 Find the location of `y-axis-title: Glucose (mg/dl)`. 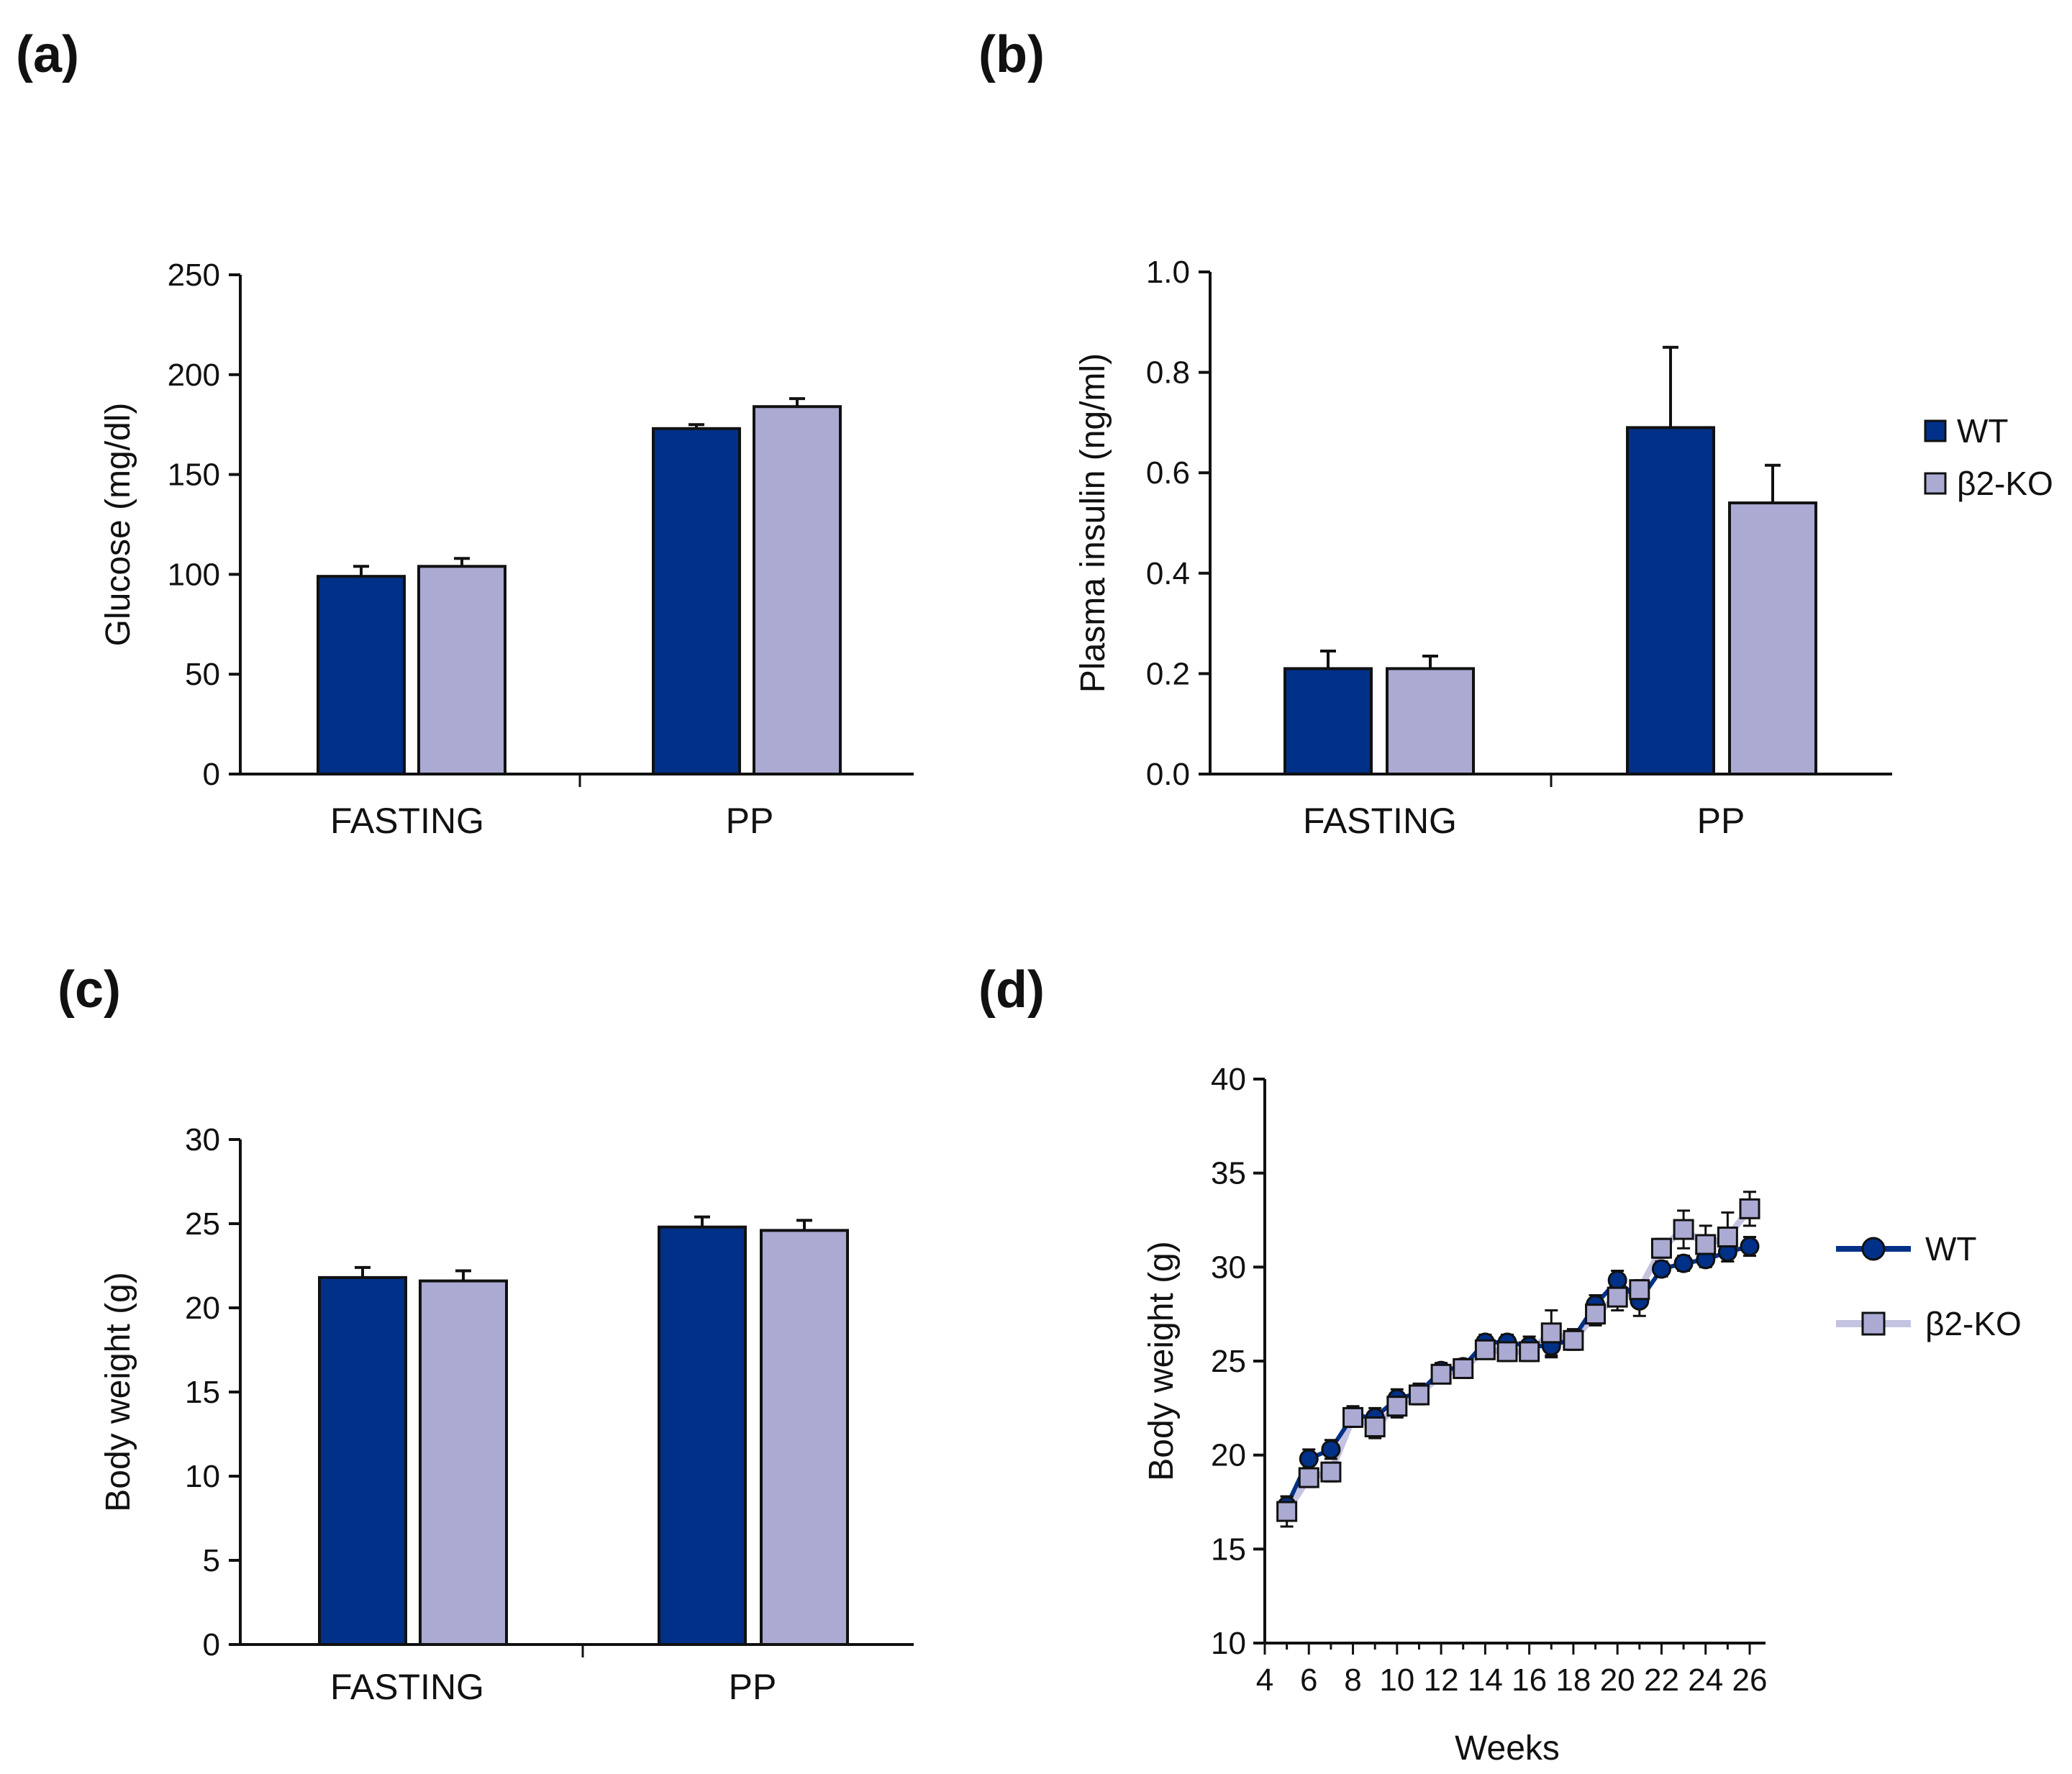

y-axis-title: Glucose (mg/dl) is located at coordinates (118, 525).